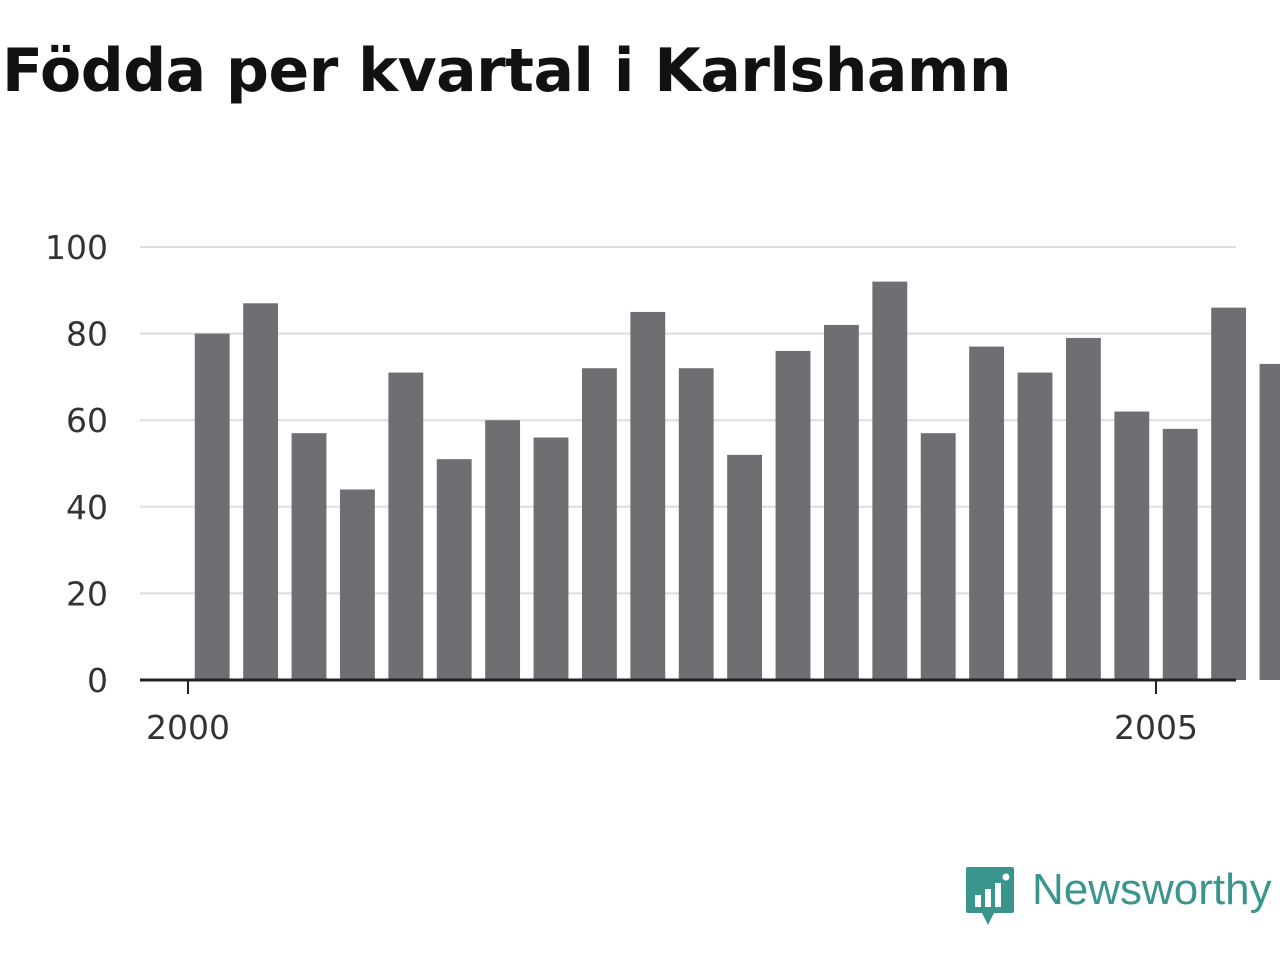  I want to click on chart-title: Födda per kvartal i Karlshamn, so click(507, 71).